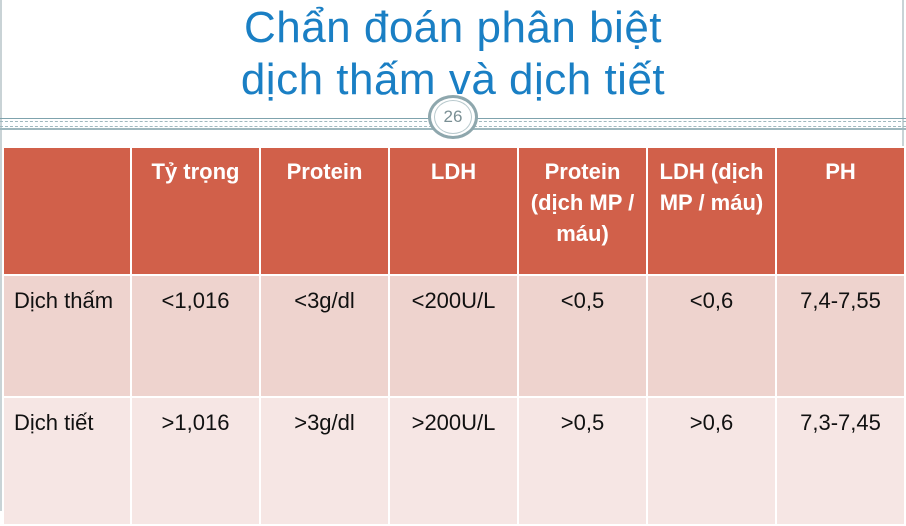  I want to click on header-cell-empty, so click(67, 211).